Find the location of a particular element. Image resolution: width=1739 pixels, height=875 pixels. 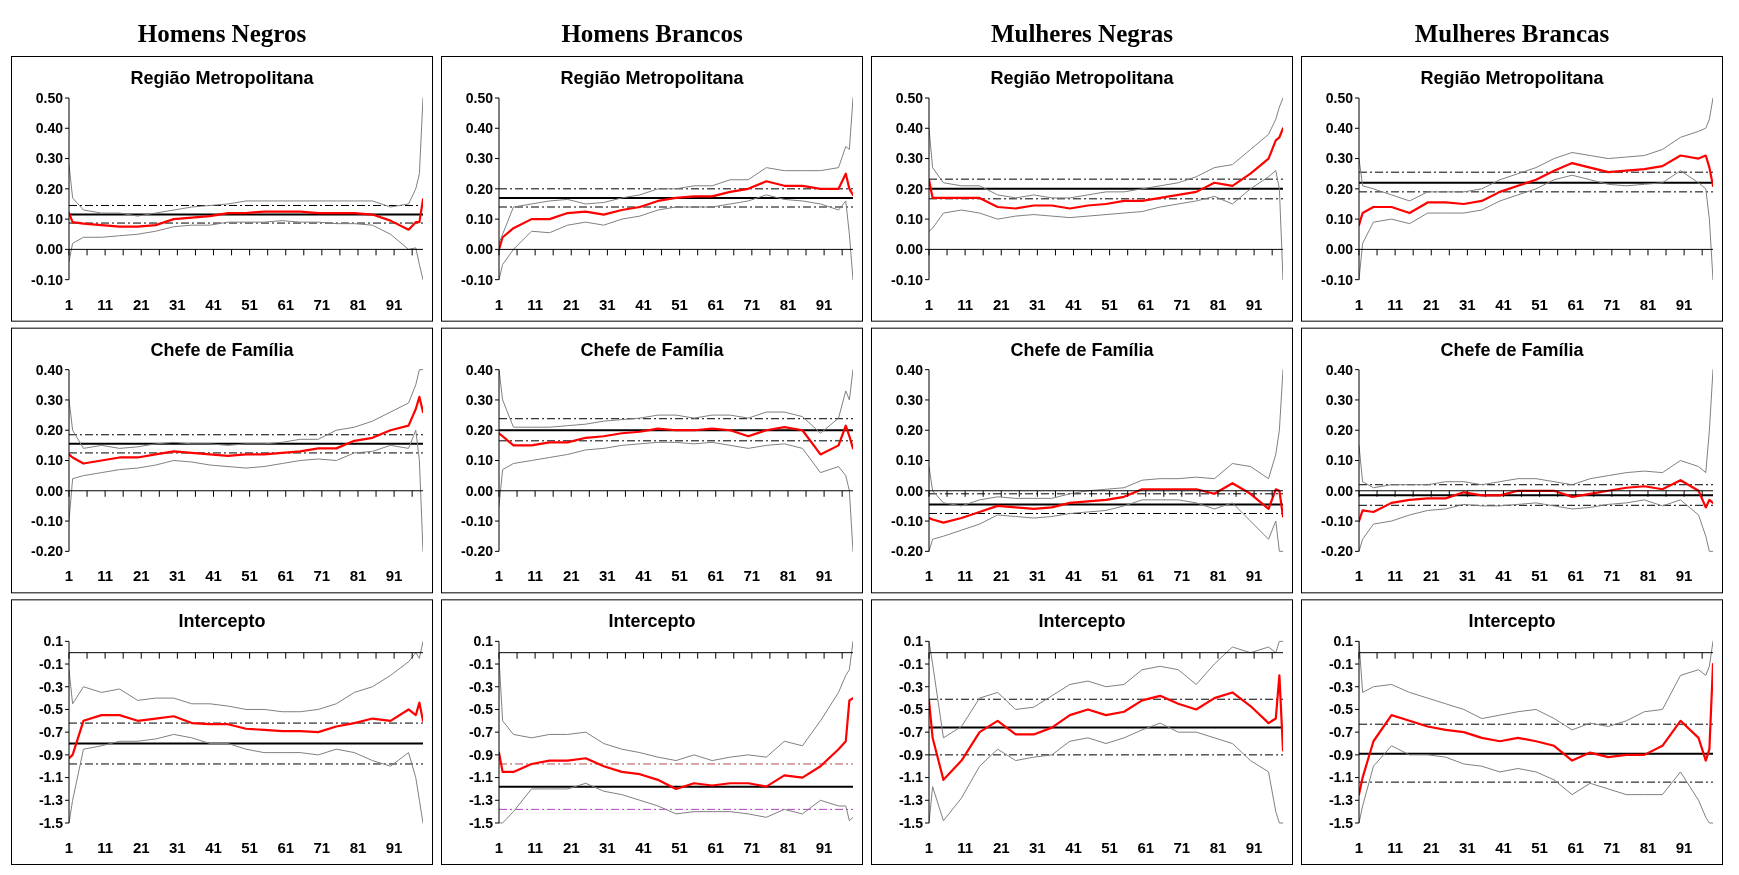

y-tick-label: -0.10 is located at coordinates (47, 279).